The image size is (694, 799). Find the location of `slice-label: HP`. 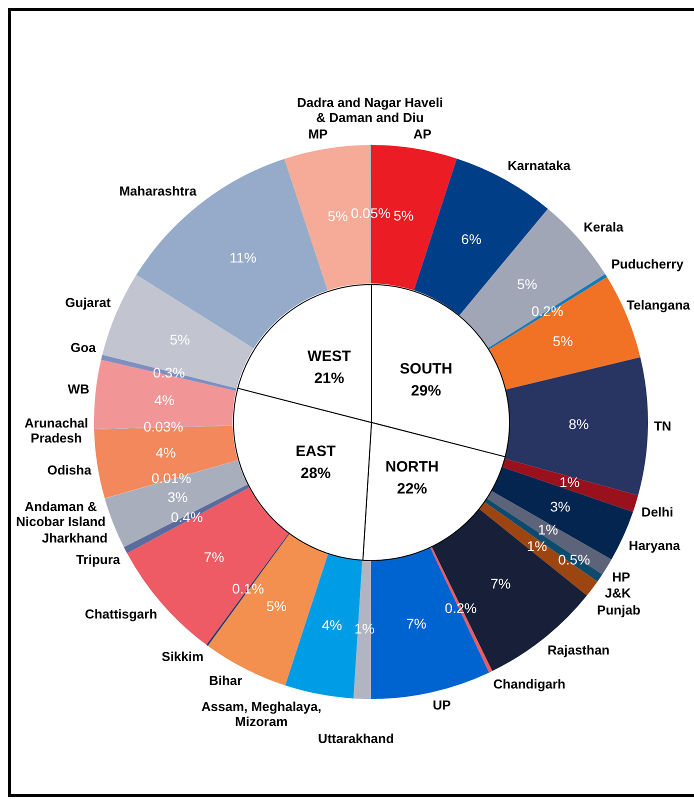

slice-label: HP is located at coordinates (621, 576).